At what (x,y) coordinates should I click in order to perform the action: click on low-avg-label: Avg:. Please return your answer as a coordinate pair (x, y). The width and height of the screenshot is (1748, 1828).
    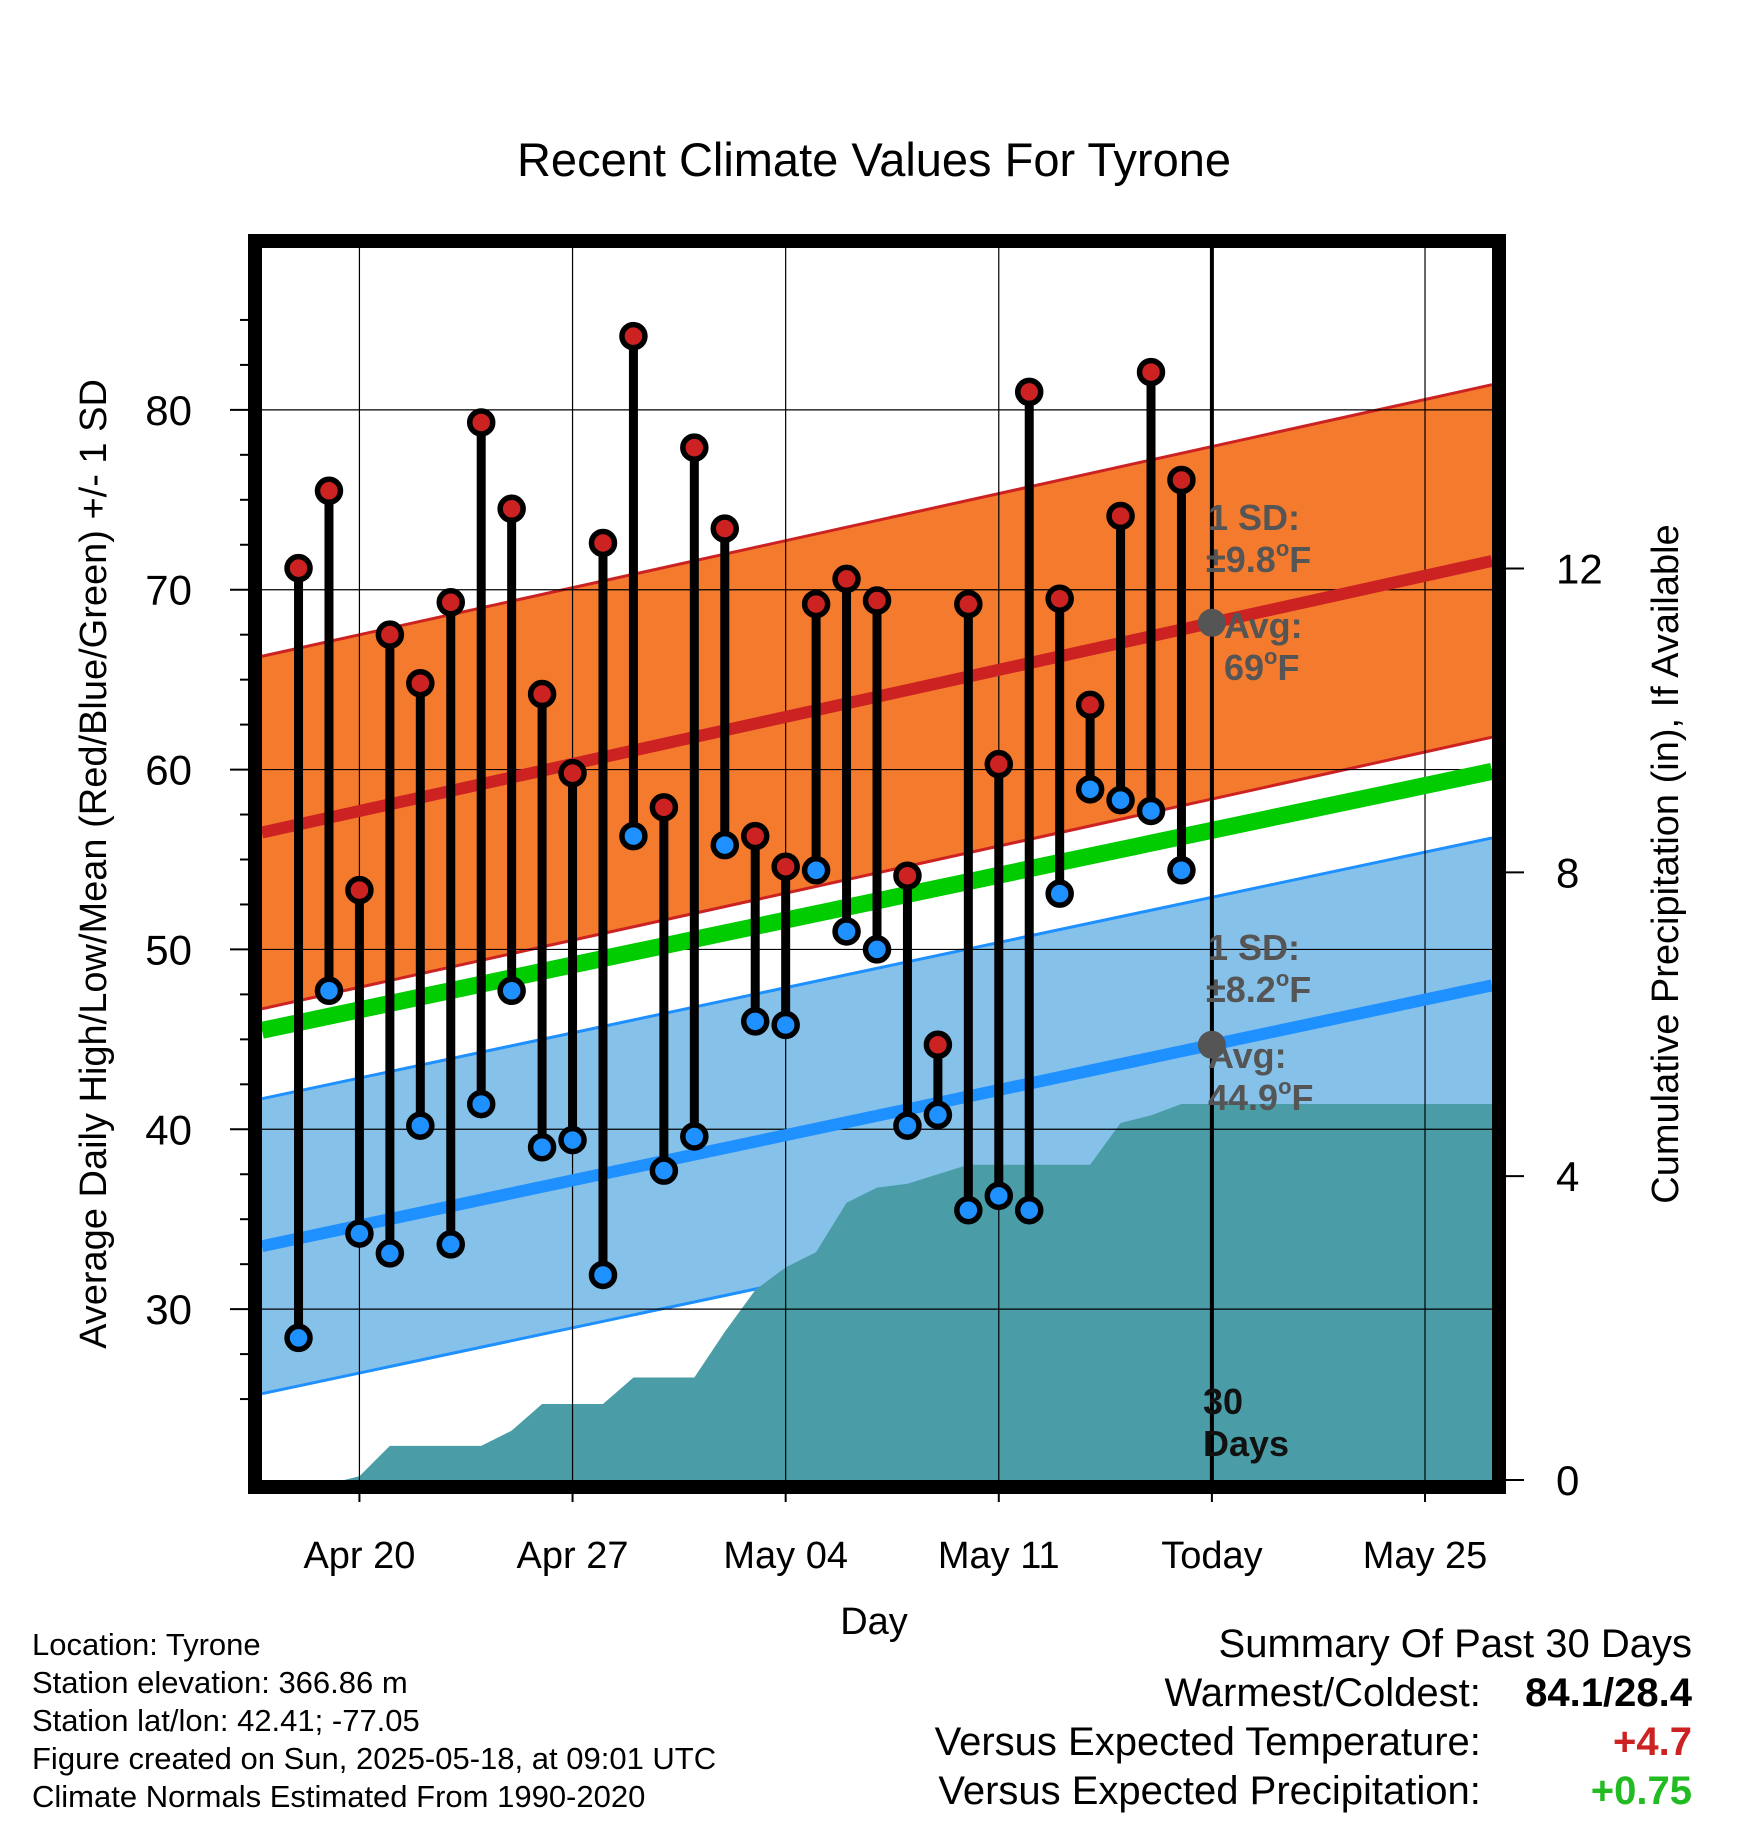
    Looking at the image, I should click on (1247, 1055).